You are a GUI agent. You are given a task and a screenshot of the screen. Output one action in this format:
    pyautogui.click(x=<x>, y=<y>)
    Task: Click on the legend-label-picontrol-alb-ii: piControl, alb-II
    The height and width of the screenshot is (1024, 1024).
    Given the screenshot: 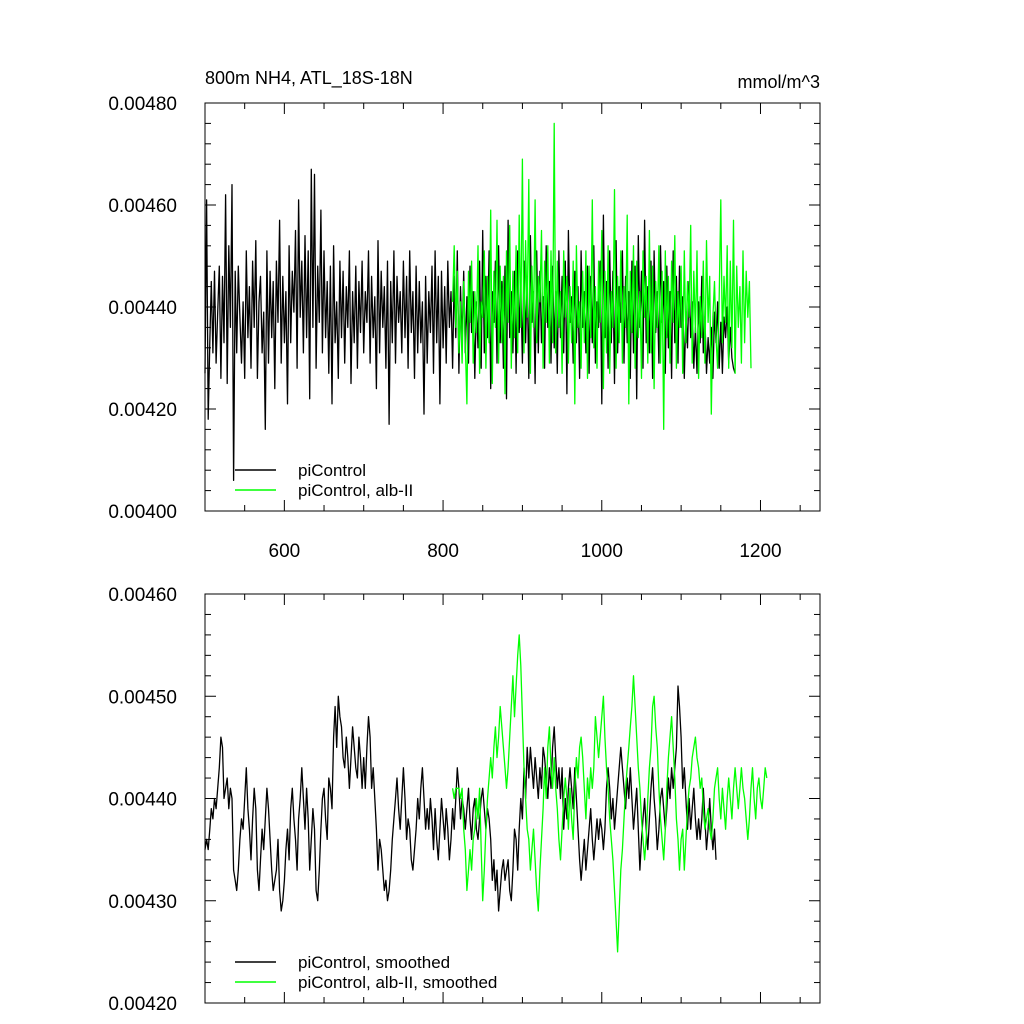 What is the action you would take?
    pyautogui.click(x=355, y=490)
    